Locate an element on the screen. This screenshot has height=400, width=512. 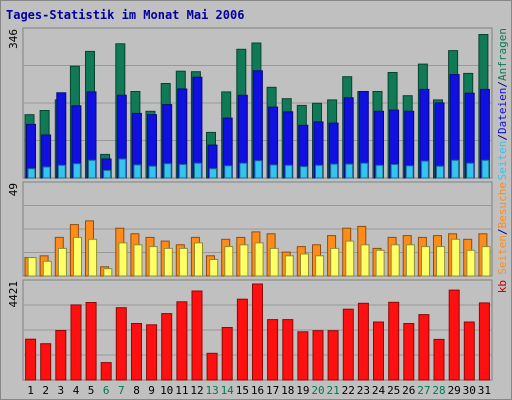
legend-bottom: kb is located at coordinates (502, 286).